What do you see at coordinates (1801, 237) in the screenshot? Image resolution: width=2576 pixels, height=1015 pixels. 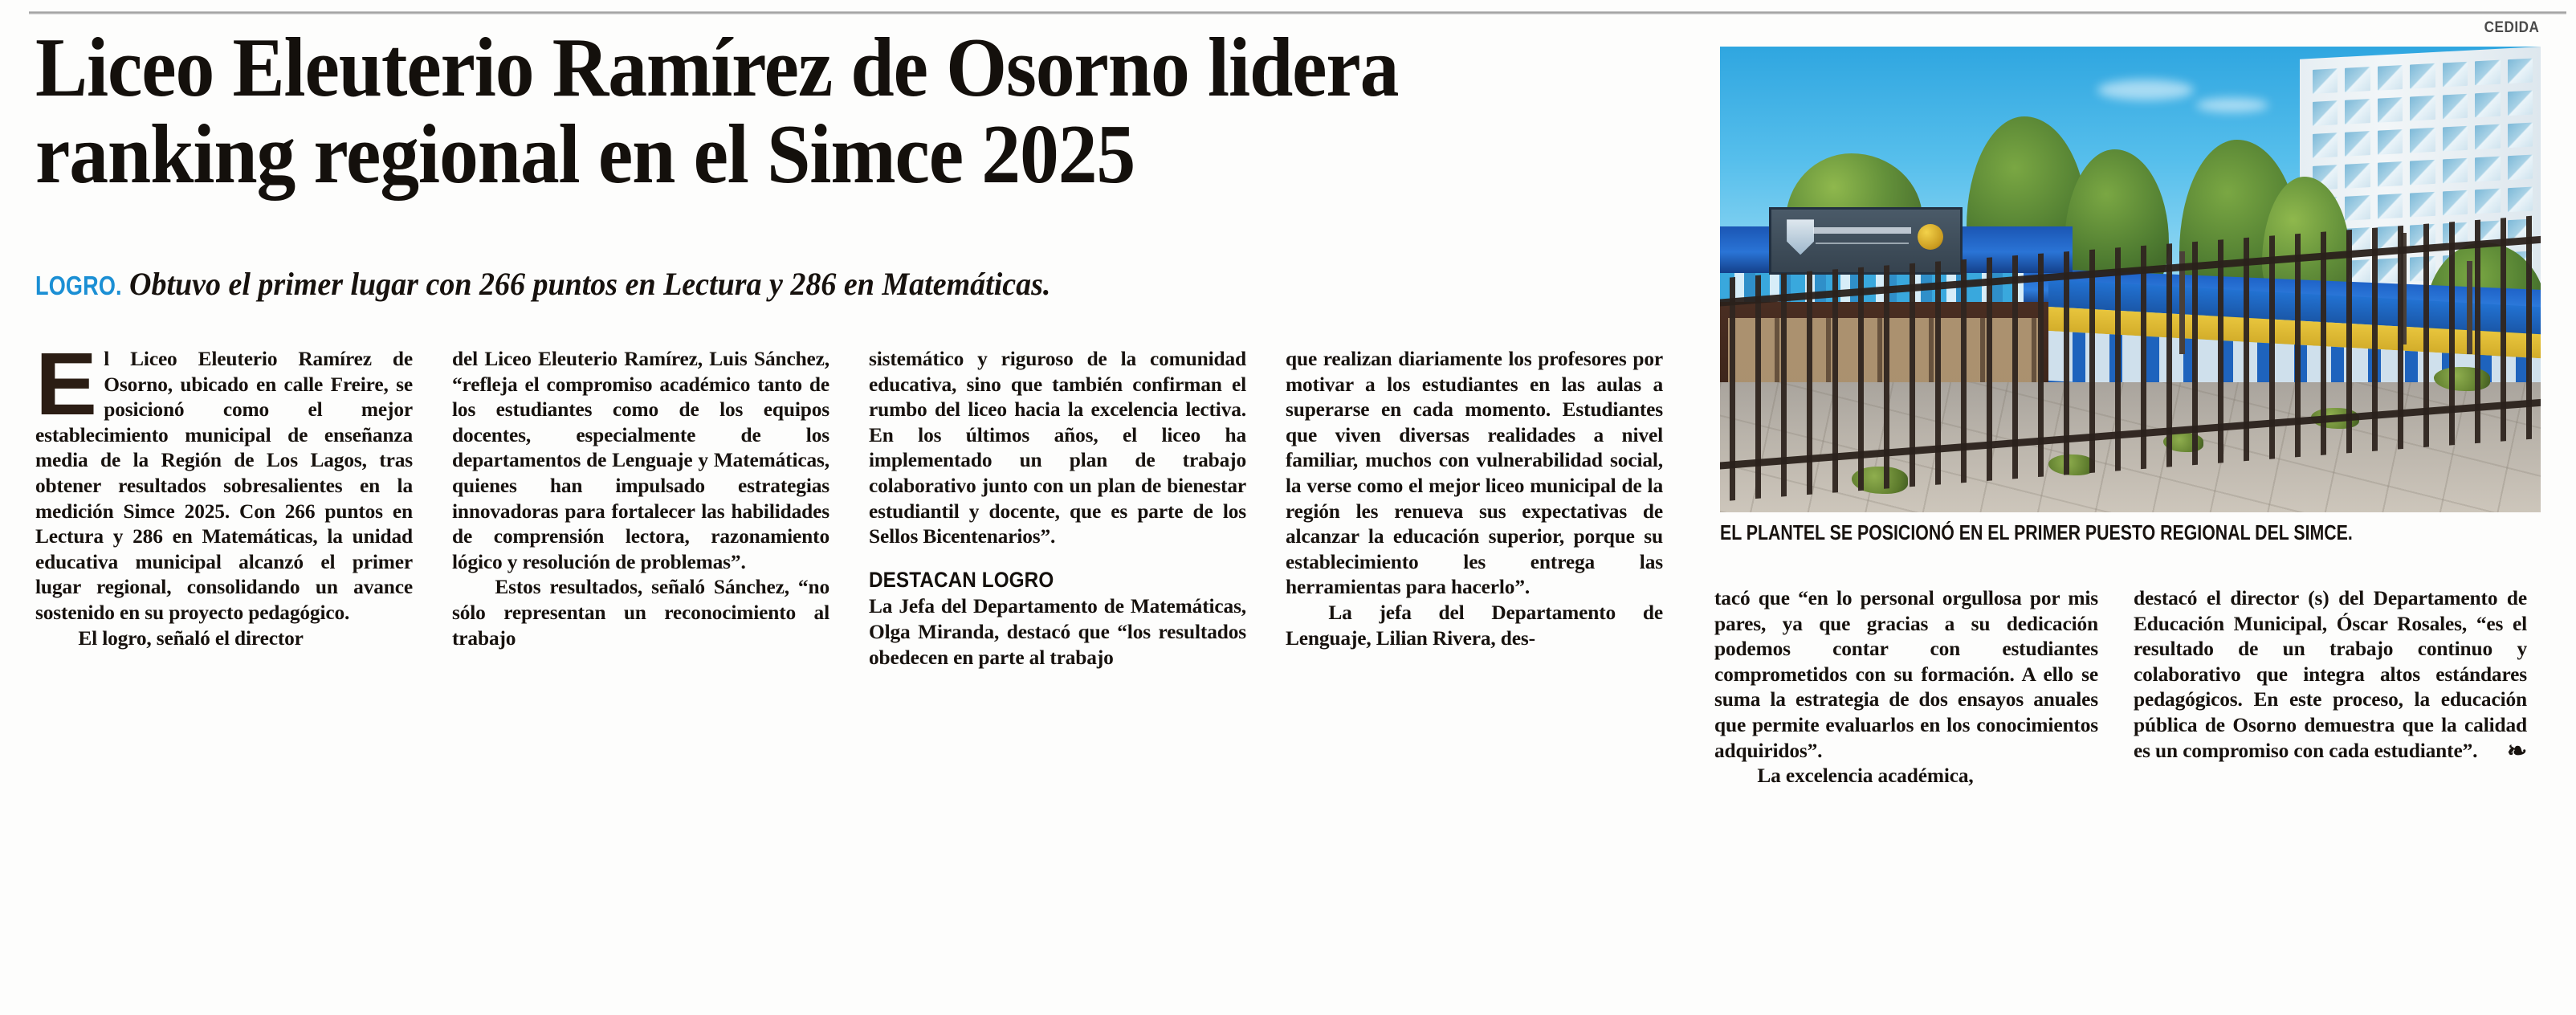 I see `school-crest-icon` at bounding box center [1801, 237].